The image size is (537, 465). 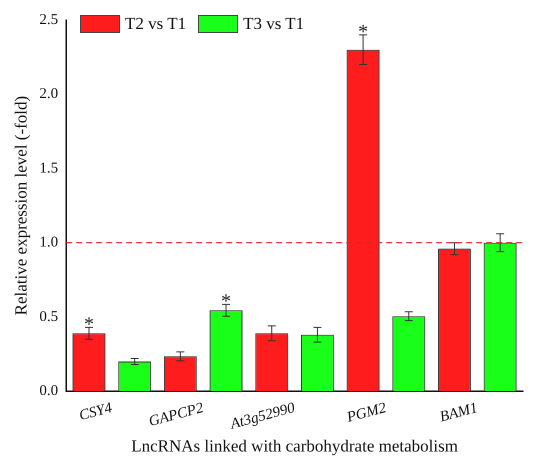 What do you see at coordinates (48, 316) in the screenshot?
I see `y-tick-label: 0.5` at bounding box center [48, 316].